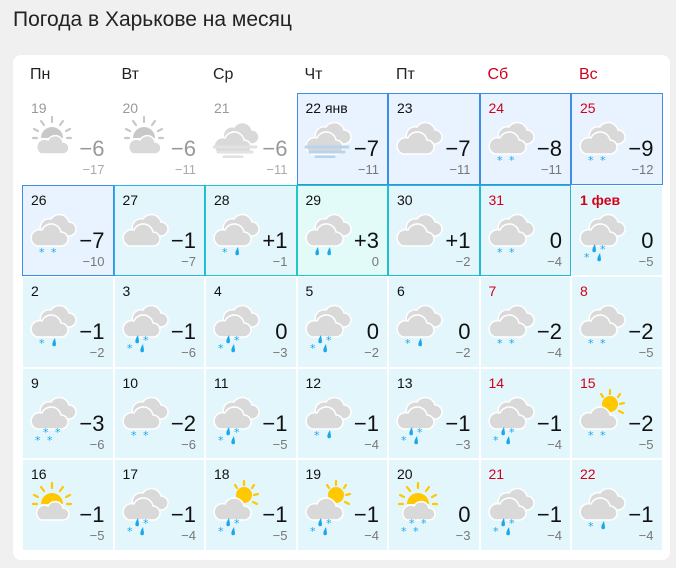 The image size is (676, 568). What do you see at coordinates (525, 230) in the screenshot?
I see `day-cell: 31 * * 0 −4` at bounding box center [525, 230].